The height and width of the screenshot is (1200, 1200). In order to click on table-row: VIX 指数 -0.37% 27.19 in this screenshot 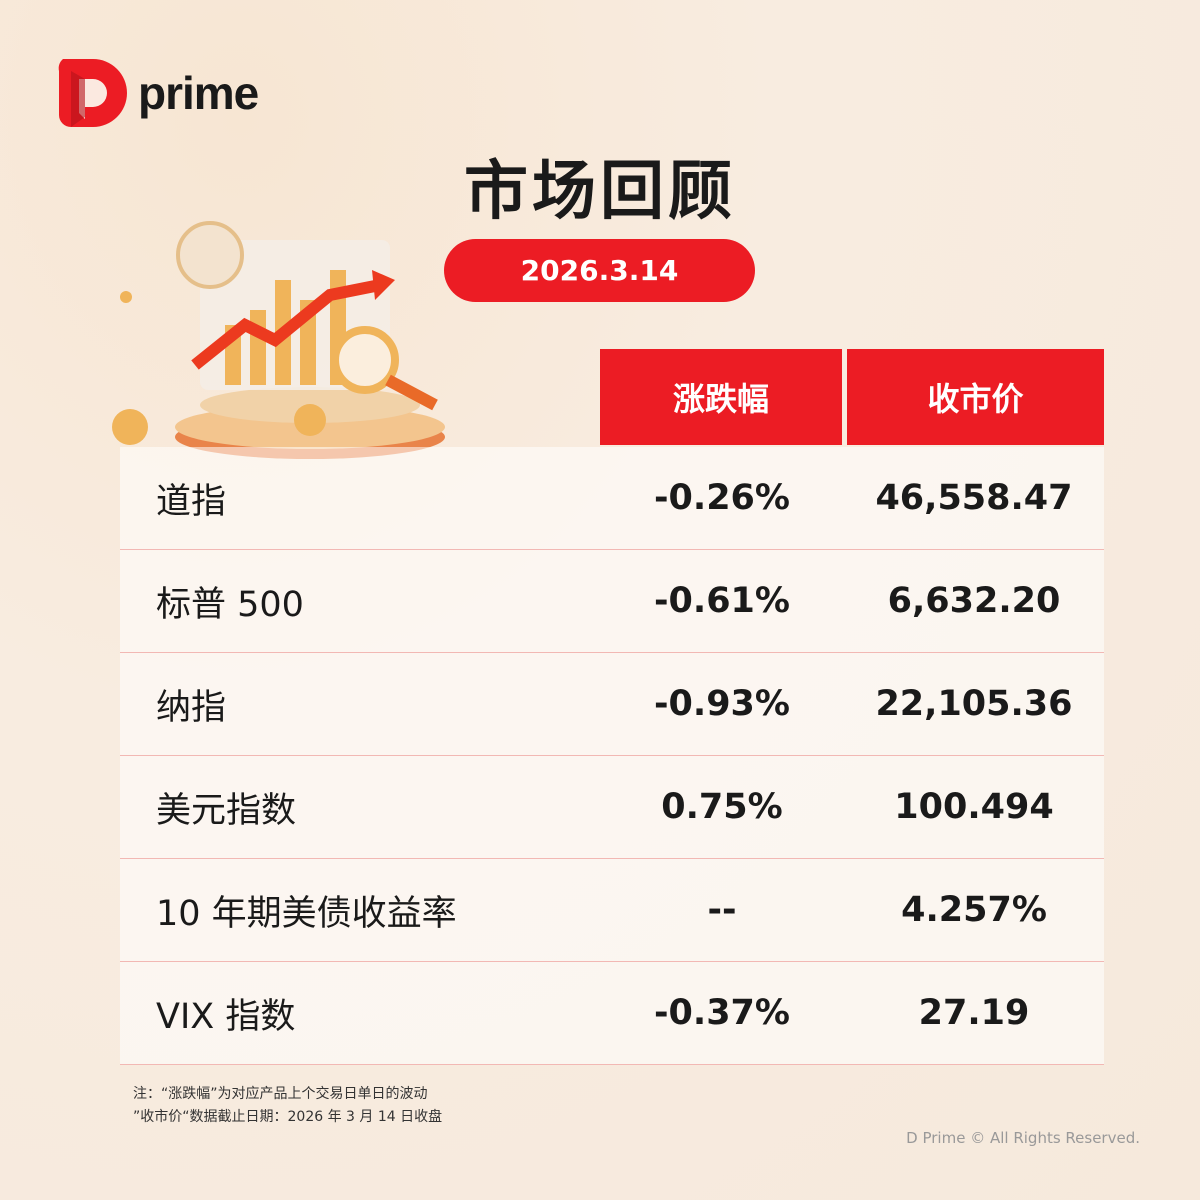, I will do `click(612, 1013)`.